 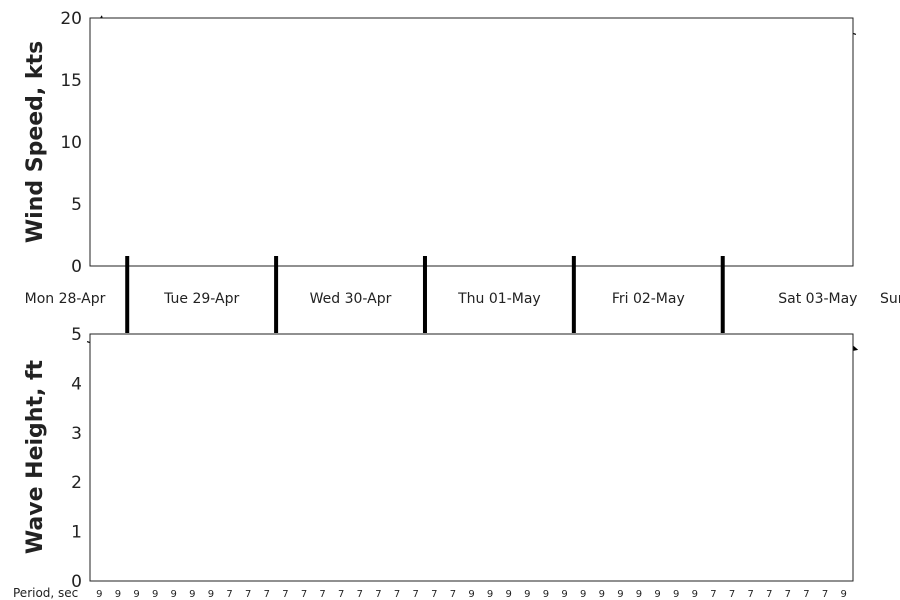 What do you see at coordinates (648, 299) in the screenshot?
I see `day-label: Fri 02-May` at bounding box center [648, 299].